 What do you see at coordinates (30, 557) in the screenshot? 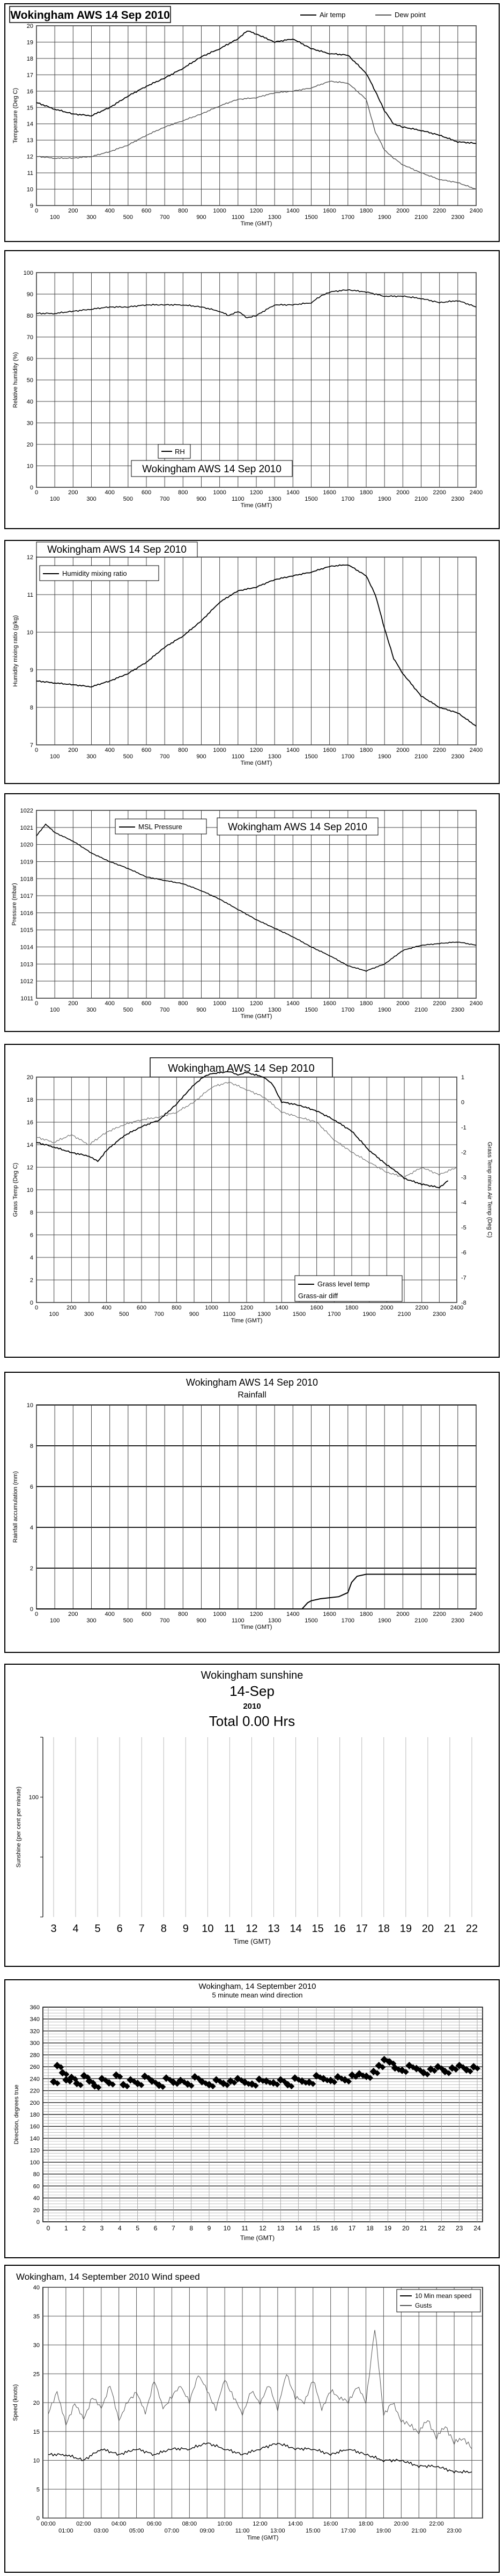
I see `y-tick-label: 12` at bounding box center [30, 557].